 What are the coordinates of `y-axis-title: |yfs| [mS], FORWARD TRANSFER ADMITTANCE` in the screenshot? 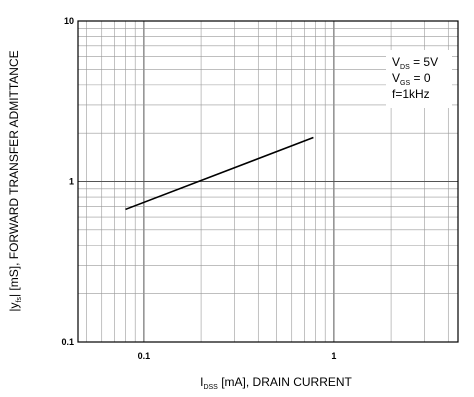 It's located at (15, 180).